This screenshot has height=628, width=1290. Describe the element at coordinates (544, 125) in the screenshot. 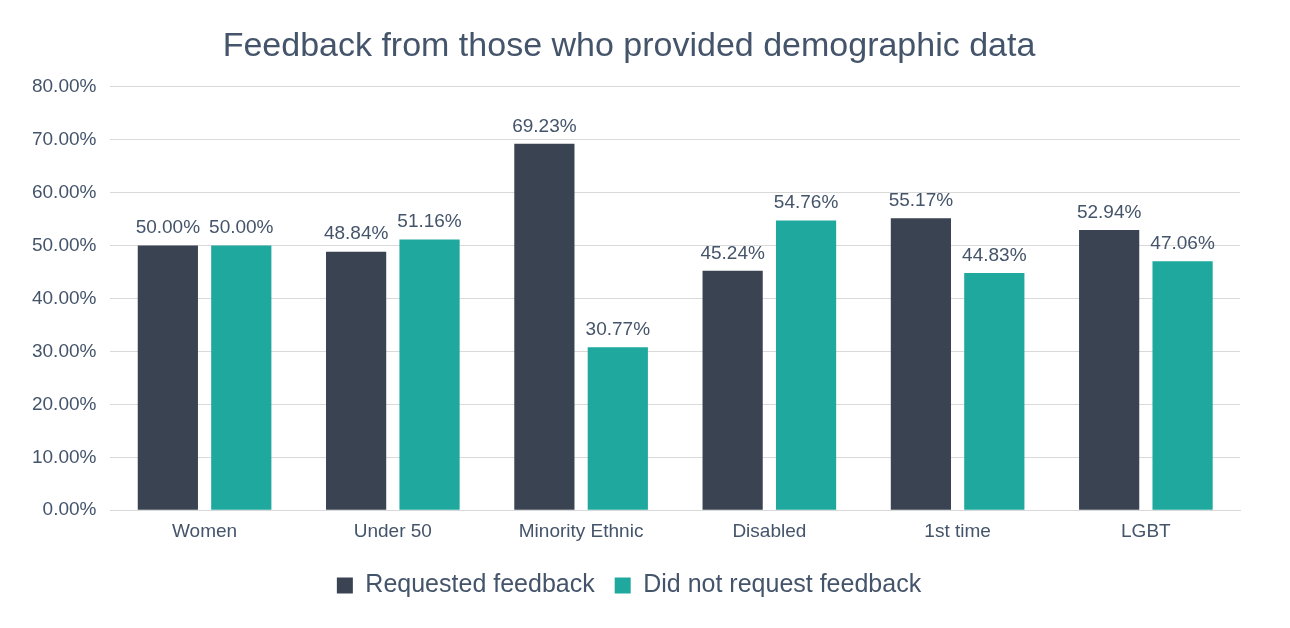

I see `data-label: 69.23%` at that location.